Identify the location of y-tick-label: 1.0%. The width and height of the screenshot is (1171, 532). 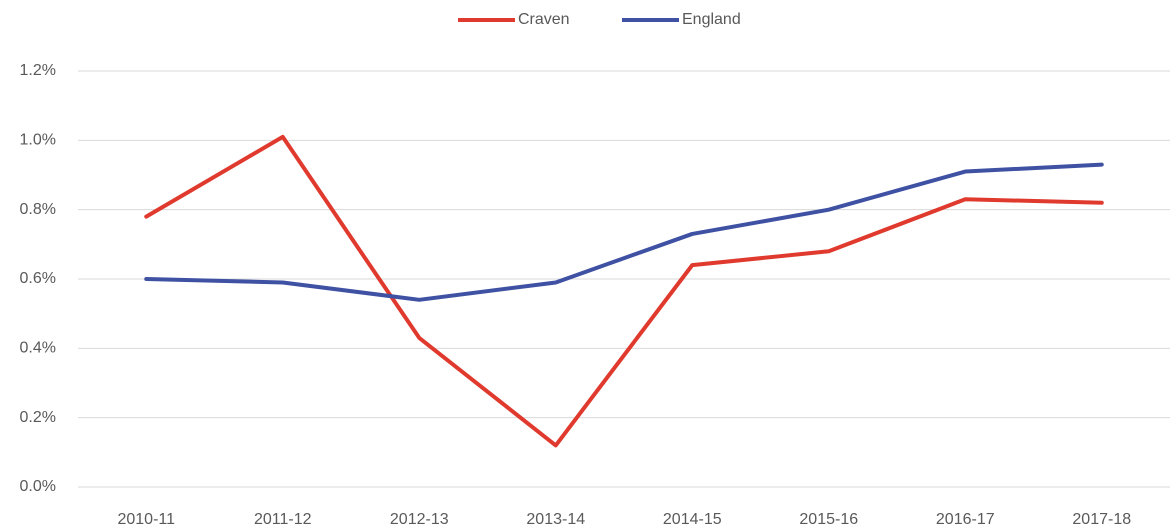
(38, 140).